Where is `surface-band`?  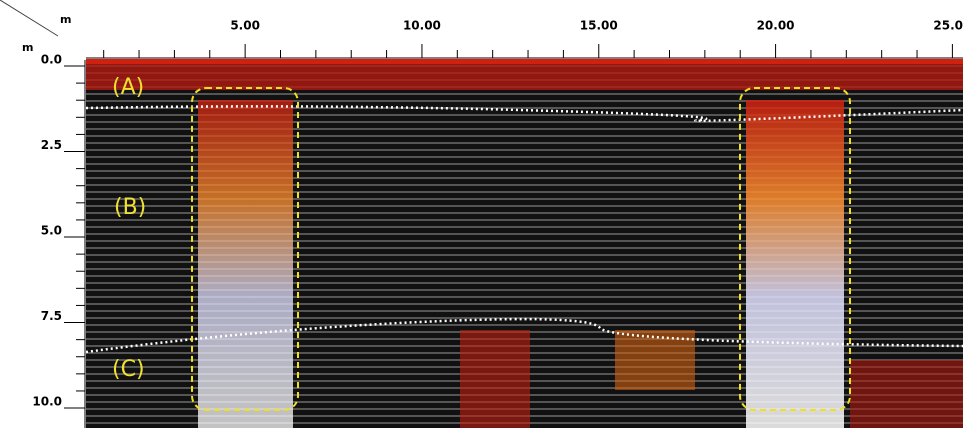 surface-band is located at coordinates (524, 75).